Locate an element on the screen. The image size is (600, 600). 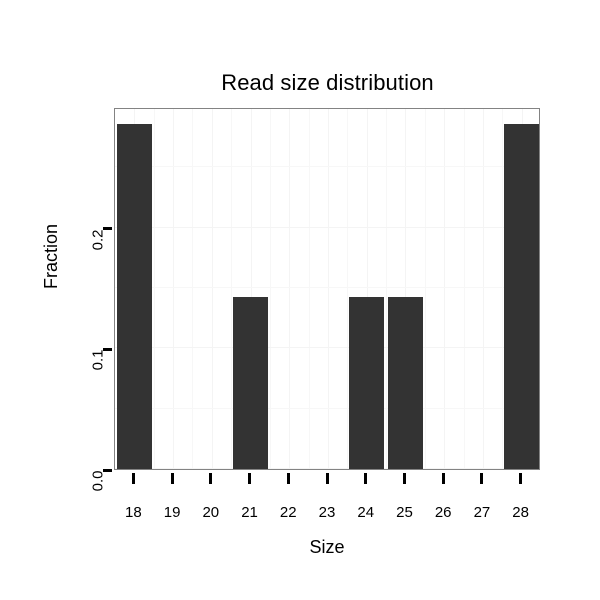
x-tick-label: 20 is located at coordinates (211, 512).